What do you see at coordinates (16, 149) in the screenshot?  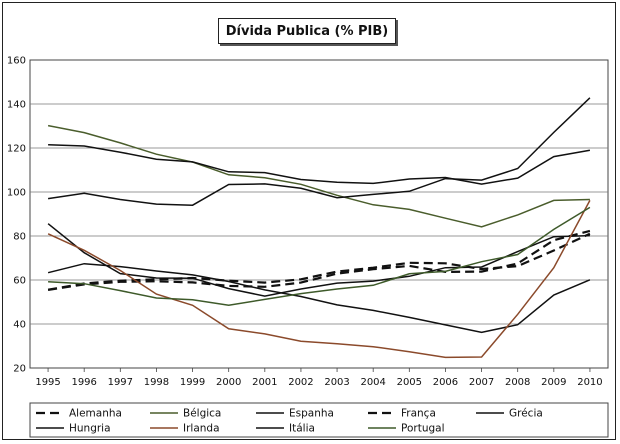 I see `y-tick-label: 120` at bounding box center [16, 149].